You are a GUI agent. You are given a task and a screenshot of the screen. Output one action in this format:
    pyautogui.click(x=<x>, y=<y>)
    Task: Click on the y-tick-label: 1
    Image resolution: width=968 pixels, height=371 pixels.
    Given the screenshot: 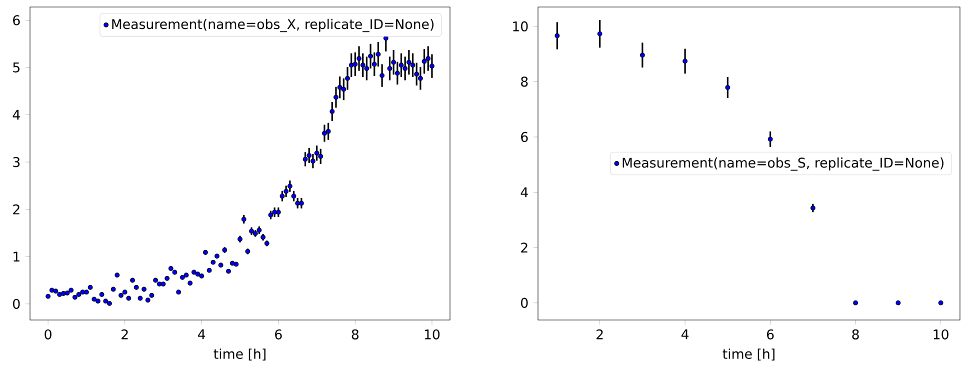 What is the action you would take?
    pyautogui.click(x=17, y=257)
    